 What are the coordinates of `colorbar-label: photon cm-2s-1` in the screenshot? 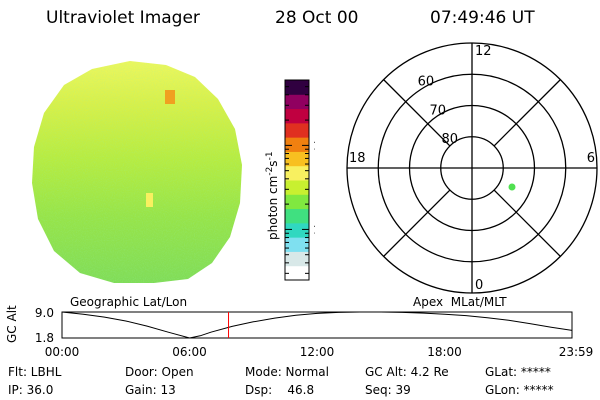 It's located at (272, 195).